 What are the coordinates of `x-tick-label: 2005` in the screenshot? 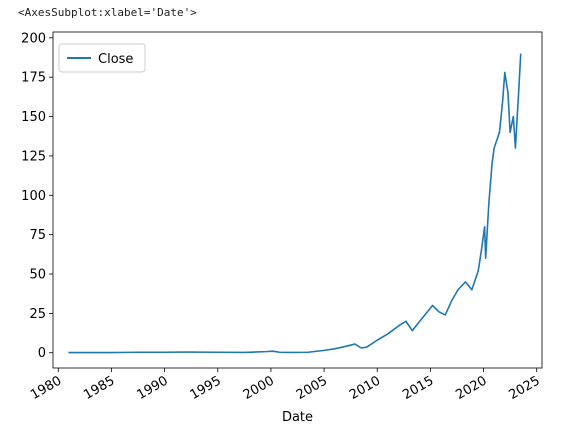 It's located at (312, 388).